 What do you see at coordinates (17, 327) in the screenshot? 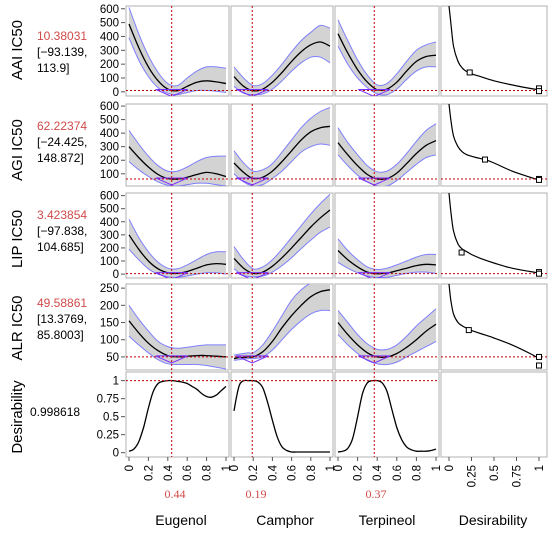
I see `row-title-alr: ALR IC50` at bounding box center [17, 327].